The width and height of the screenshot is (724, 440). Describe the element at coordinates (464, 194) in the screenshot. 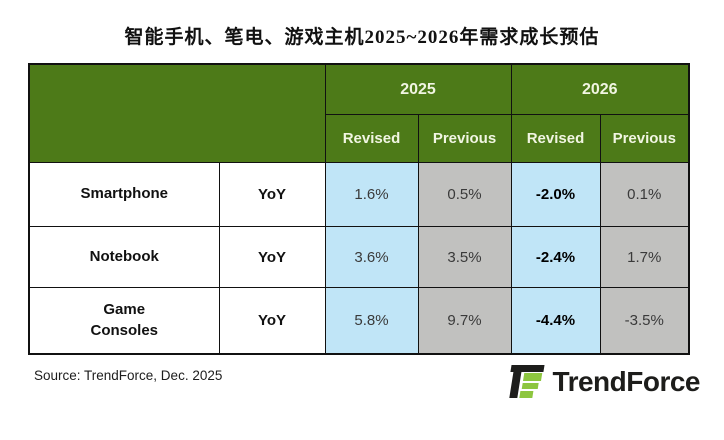

I see `value-cell: 0.5%` at that location.